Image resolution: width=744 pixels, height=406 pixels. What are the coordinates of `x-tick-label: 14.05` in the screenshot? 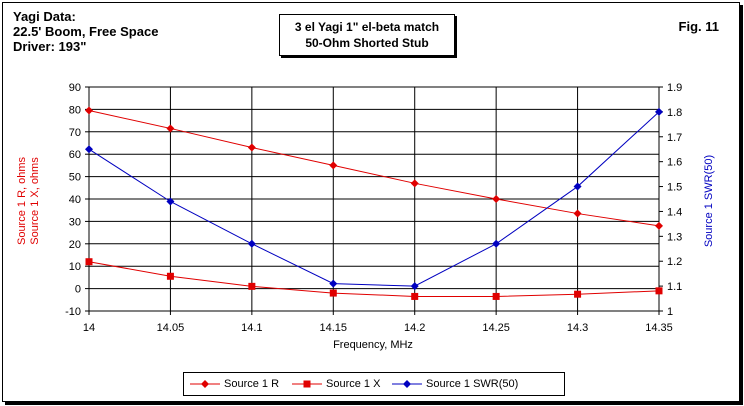 It's located at (171, 328).